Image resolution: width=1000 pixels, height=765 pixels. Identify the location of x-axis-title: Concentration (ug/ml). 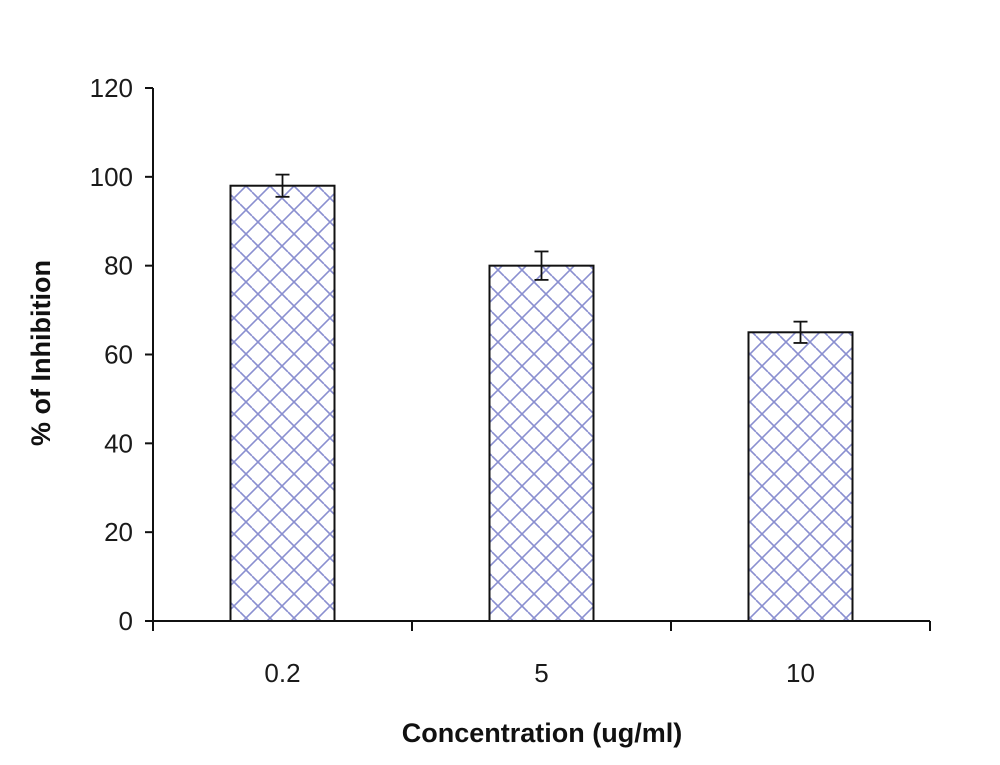
(542, 733).